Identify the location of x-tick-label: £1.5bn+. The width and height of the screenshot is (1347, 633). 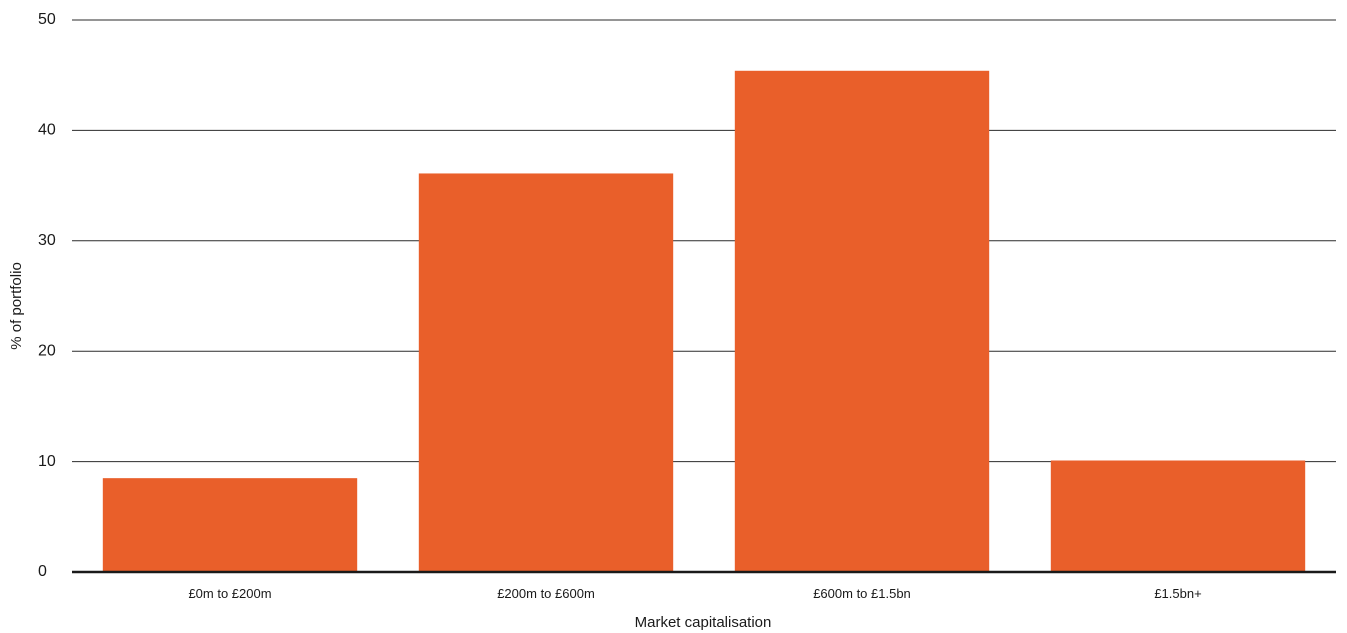
(1177, 593).